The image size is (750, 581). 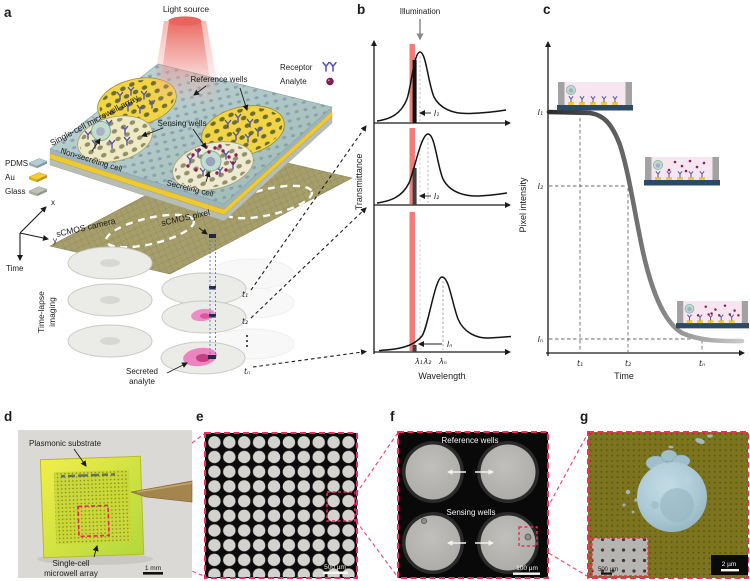 I want to click on plasmonic-chip, so click(x=92, y=507).